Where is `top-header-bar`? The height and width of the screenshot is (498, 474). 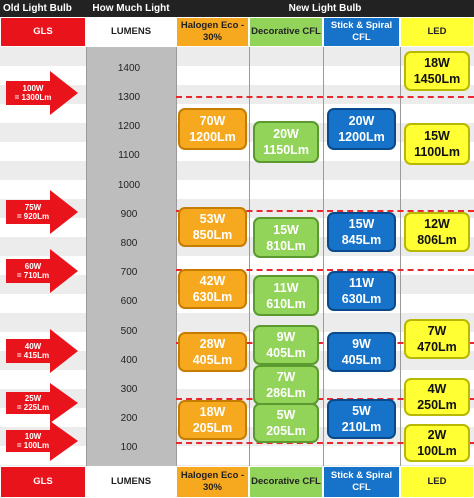
top-header-bar is located at coordinates (237, 8).